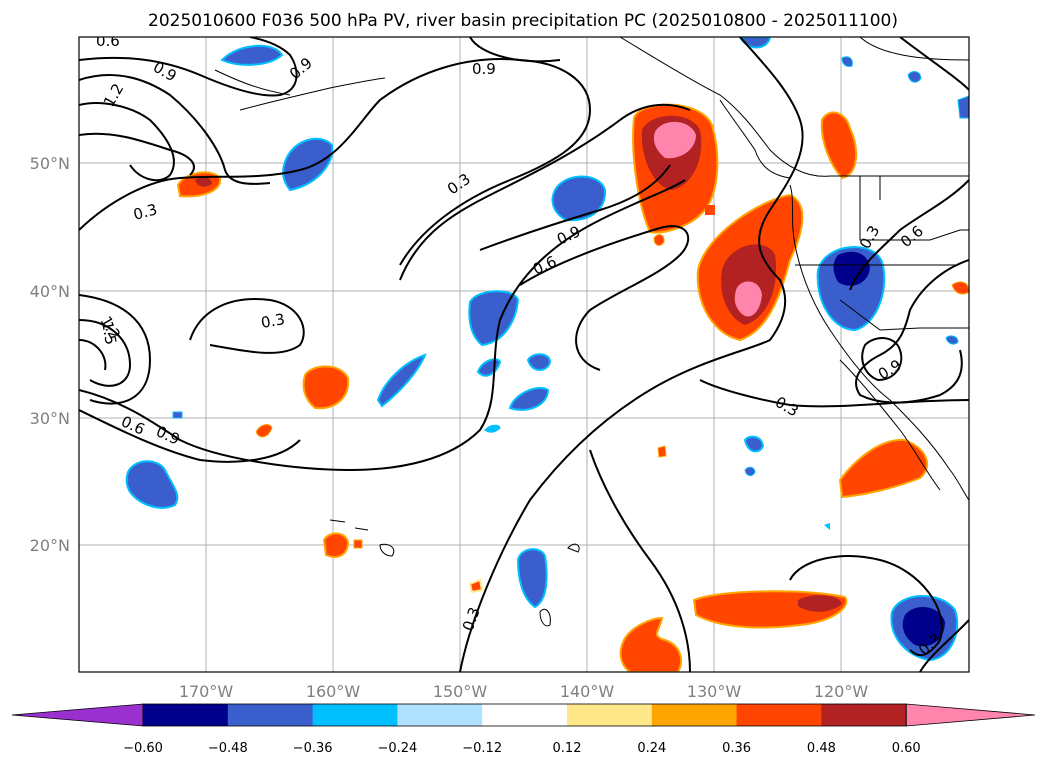  Describe the element at coordinates (109, 333) in the screenshot. I see `contour-label: 1.5` at that location.